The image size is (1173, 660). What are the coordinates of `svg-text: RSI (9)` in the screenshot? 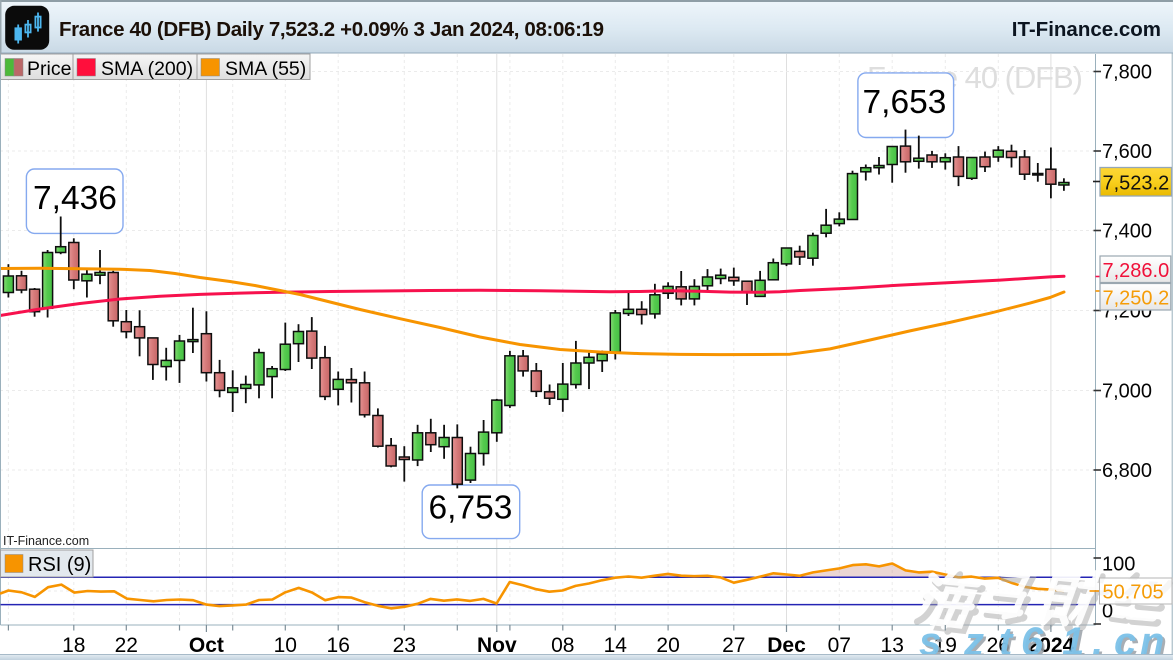 It's located at (59, 565).